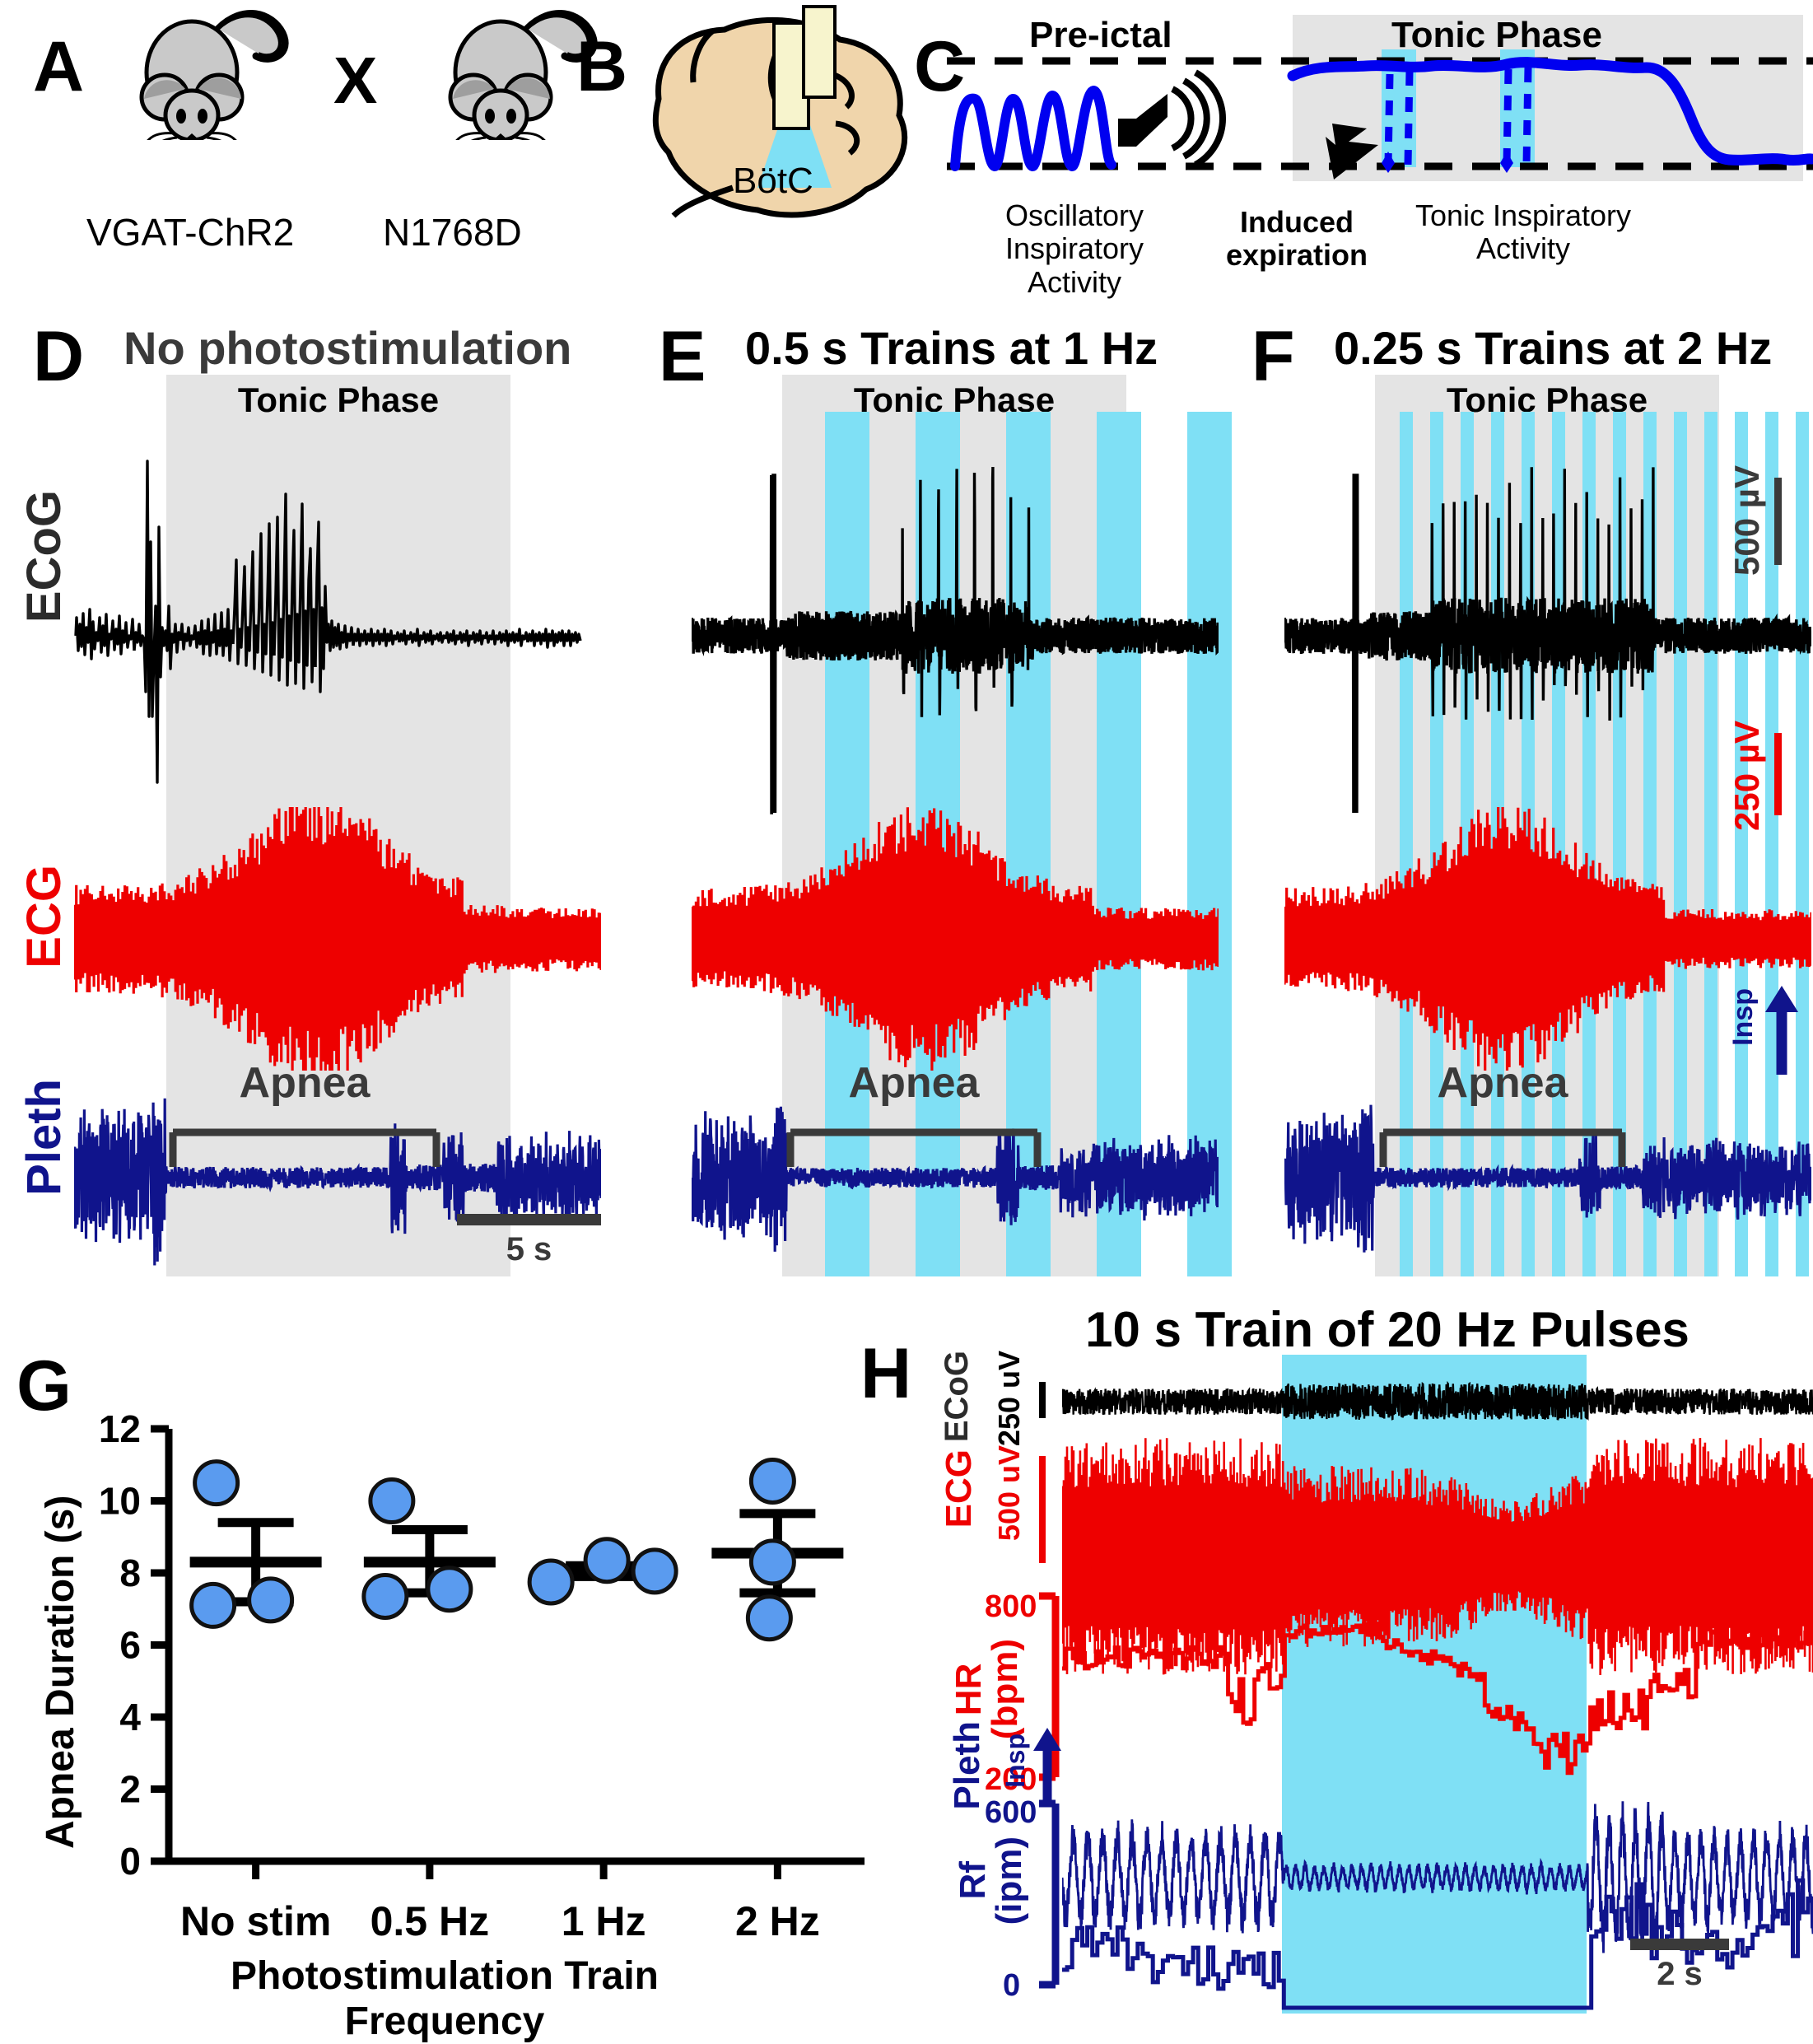 The image size is (1813, 2044). Describe the element at coordinates (604, 1921) in the screenshot. I see `x-tick-label: 1 Hz` at that location.